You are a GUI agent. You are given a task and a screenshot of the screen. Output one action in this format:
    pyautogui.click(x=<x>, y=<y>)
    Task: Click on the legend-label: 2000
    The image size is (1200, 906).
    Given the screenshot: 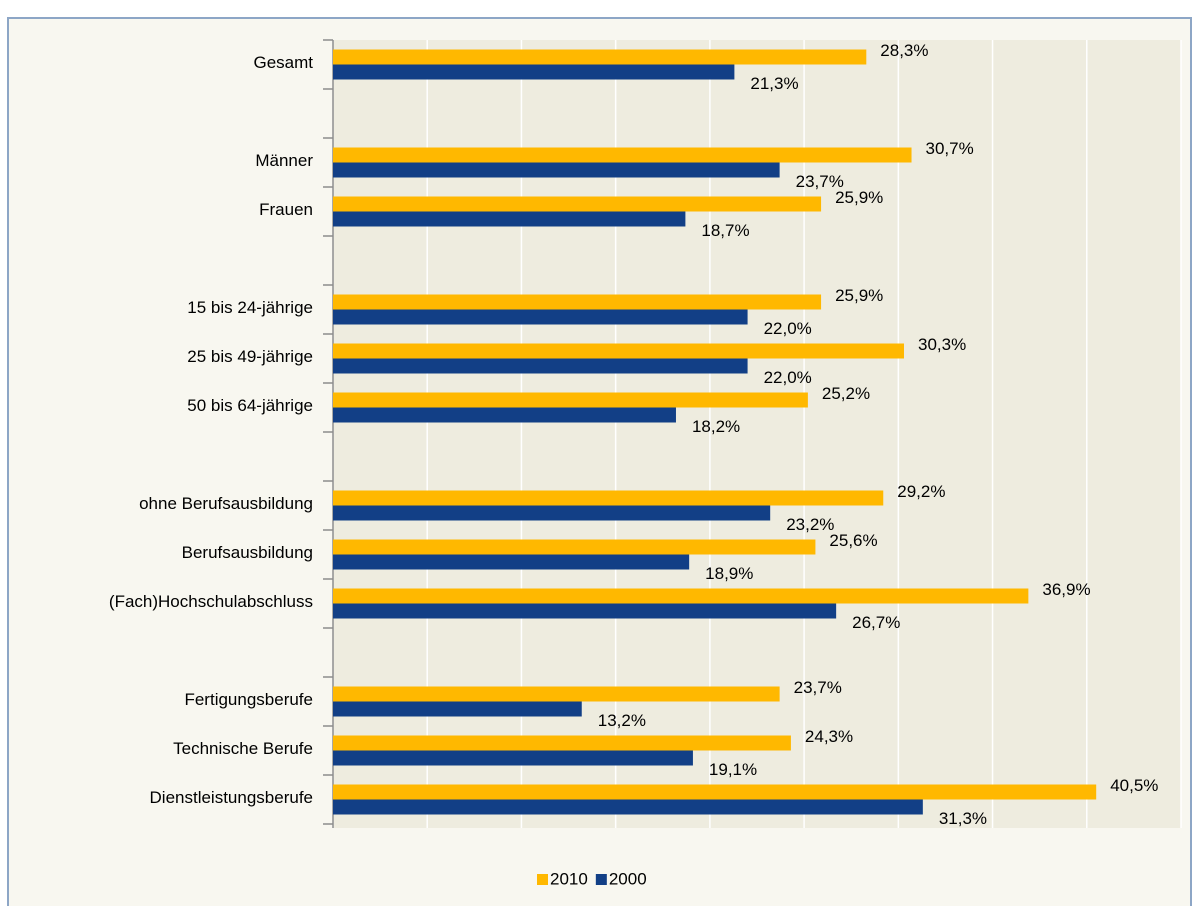 What is the action you would take?
    pyautogui.click(x=628, y=878)
    